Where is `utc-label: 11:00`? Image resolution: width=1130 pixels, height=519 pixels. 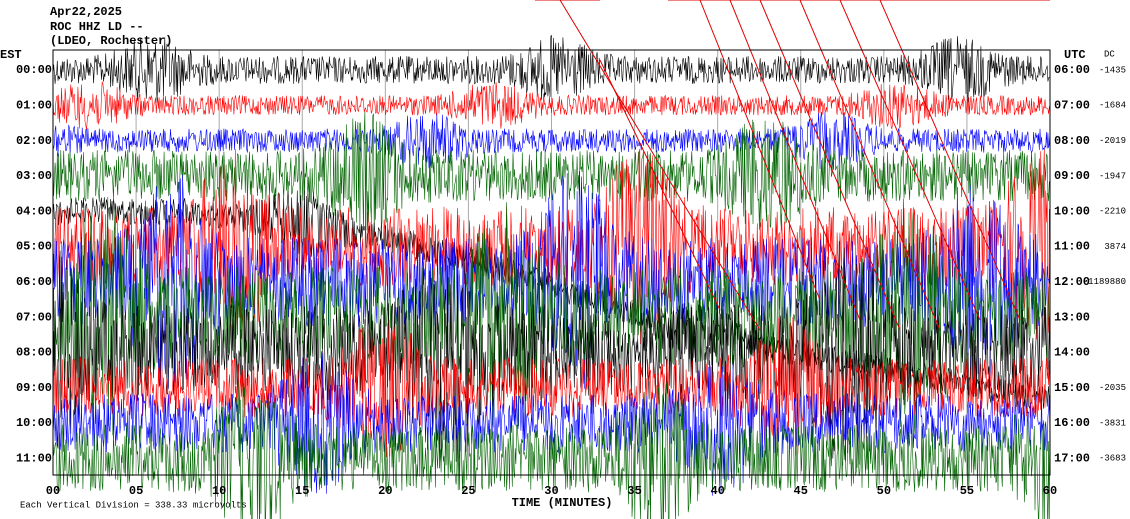
utc-label: 11:00 is located at coordinates (1072, 247).